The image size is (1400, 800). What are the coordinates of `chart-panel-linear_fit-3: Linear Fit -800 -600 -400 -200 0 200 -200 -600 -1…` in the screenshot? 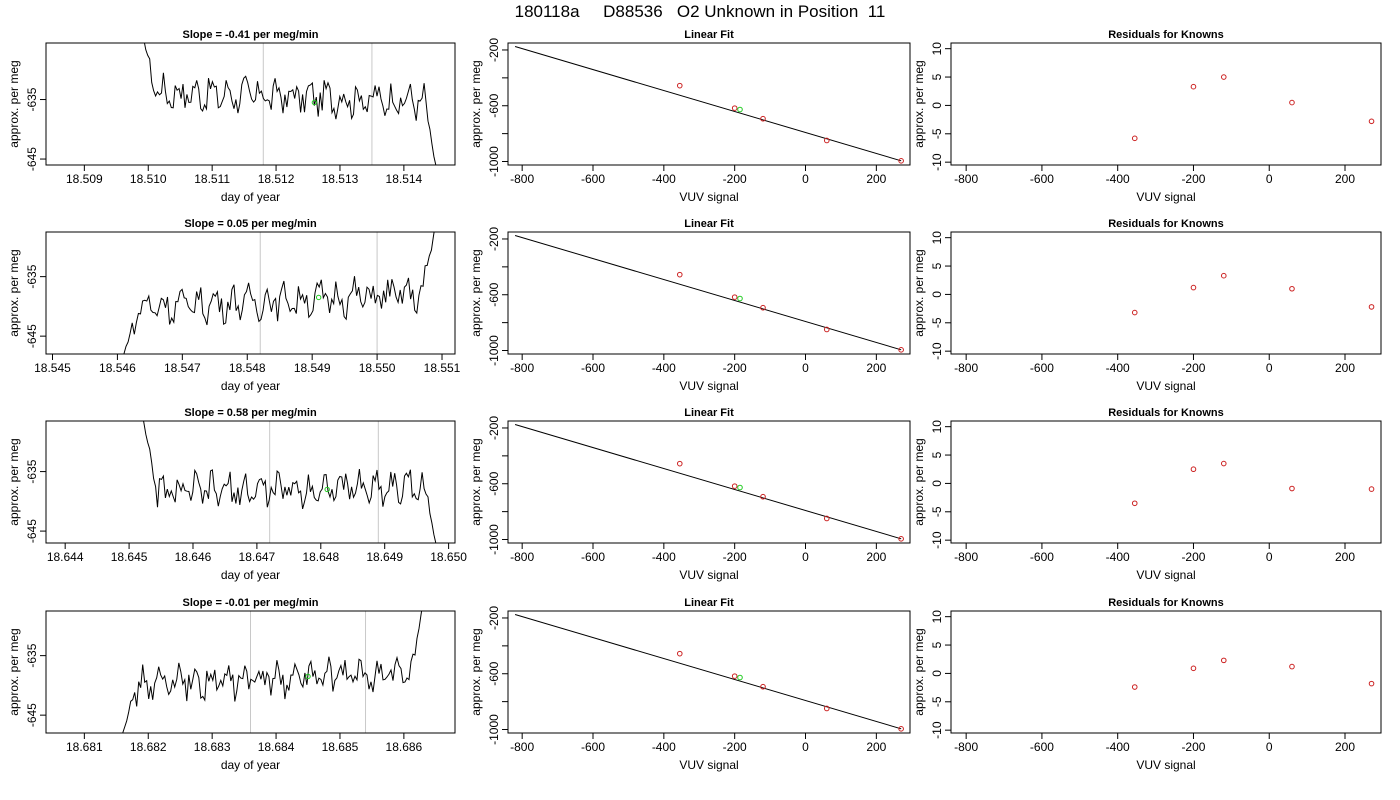 It's located at (690, 684).